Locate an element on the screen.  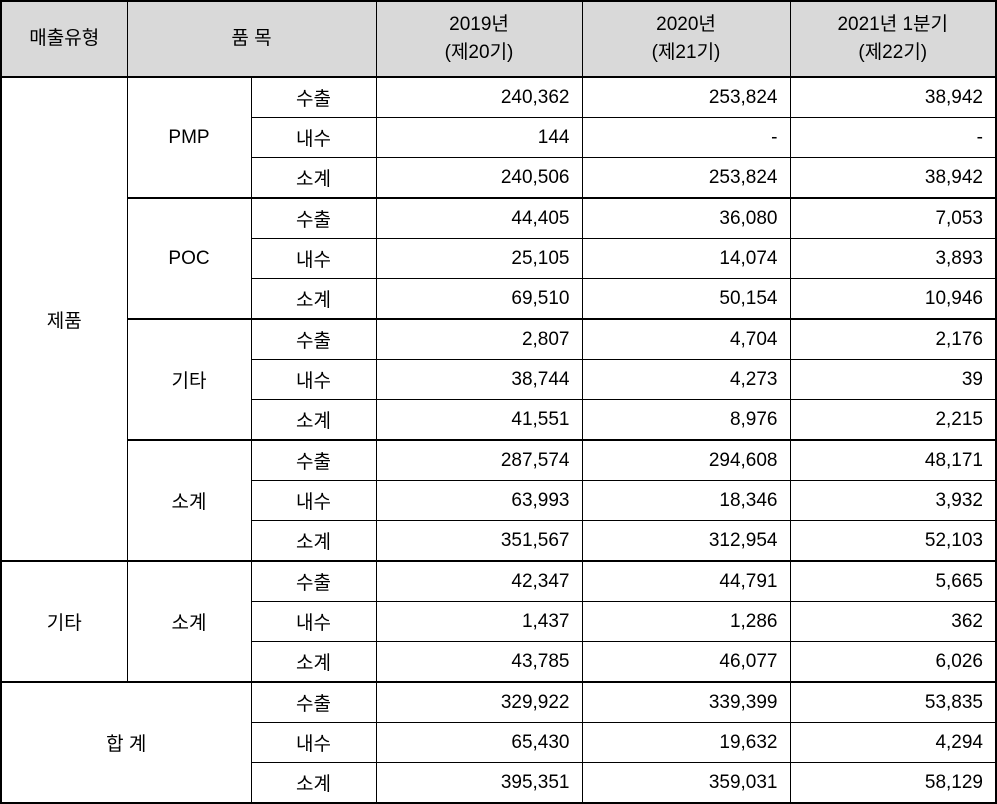
value-cell: 44,791 is located at coordinates (686, 581).